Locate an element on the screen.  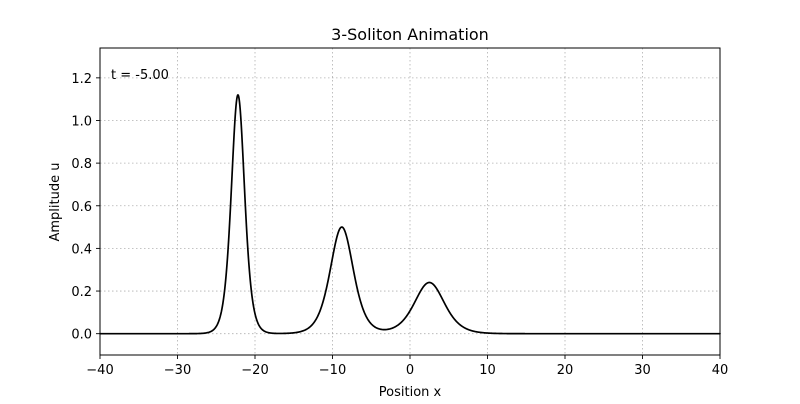
x-tick-label: 0 is located at coordinates (410, 370).